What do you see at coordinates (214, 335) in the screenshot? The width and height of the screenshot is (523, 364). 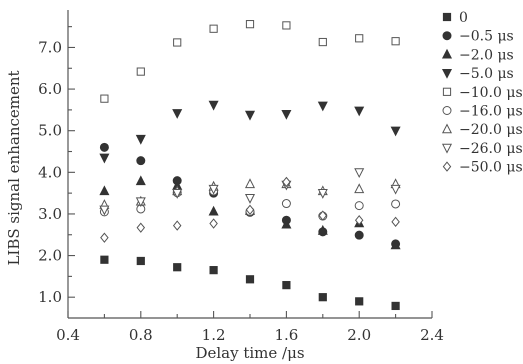 I see `x-tick-label: 1.2` at bounding box center [214, 335].